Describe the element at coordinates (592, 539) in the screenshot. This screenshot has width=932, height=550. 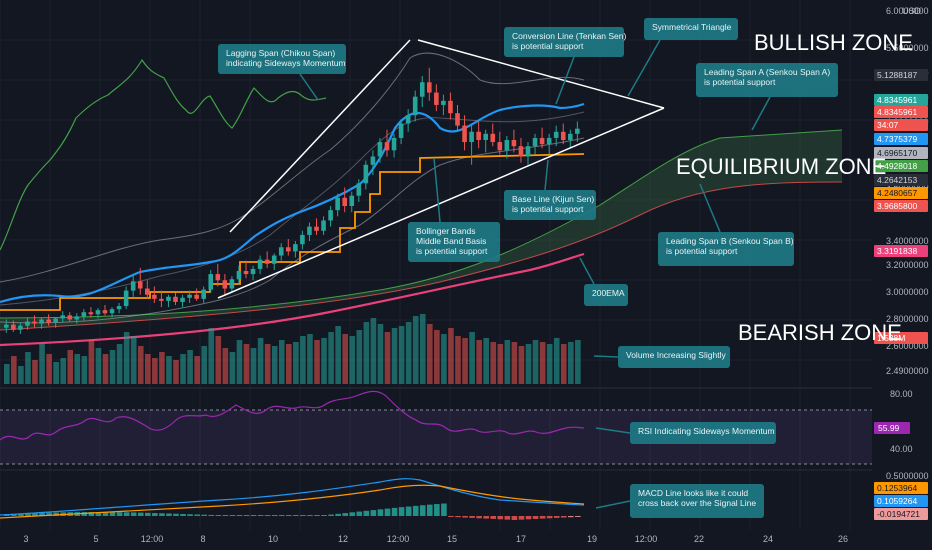
I see `time-axis-label: 19` at that location.